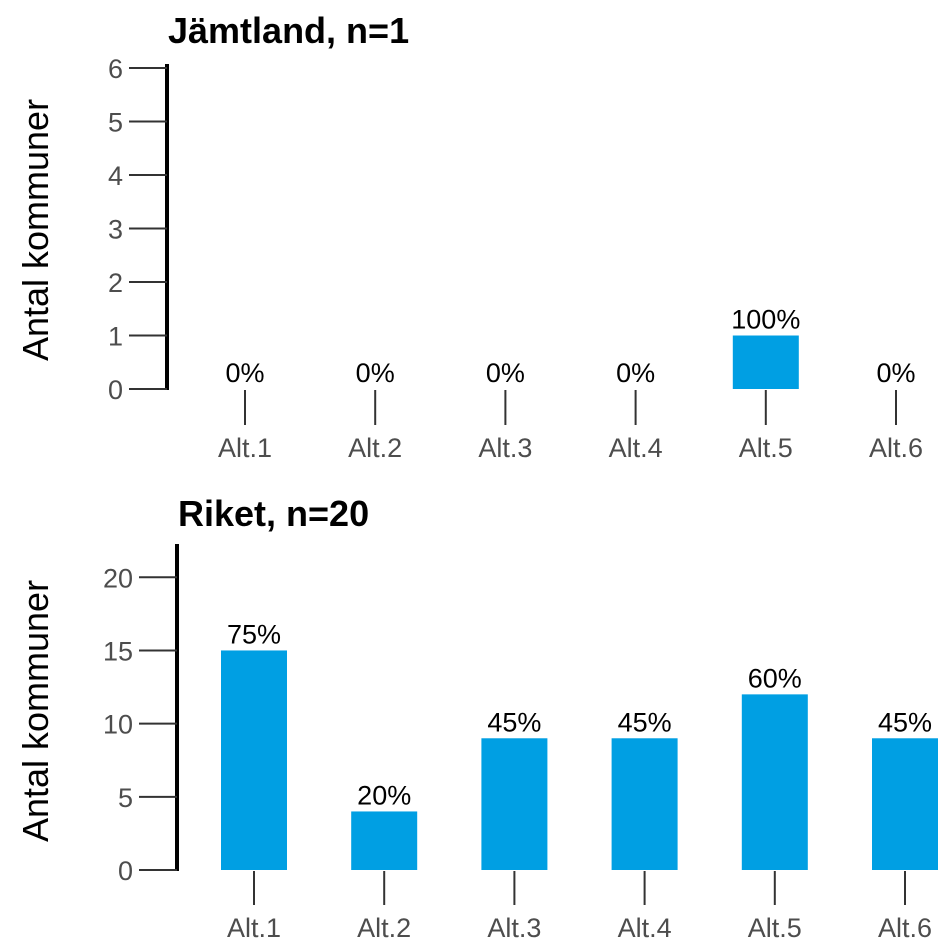 Image resolution: width=939 pixels, height=943 pixels. What do you see at coordinates (384, 795) in the screenshot?
I see `data-label: 20%` at bounding box center [384, 795].